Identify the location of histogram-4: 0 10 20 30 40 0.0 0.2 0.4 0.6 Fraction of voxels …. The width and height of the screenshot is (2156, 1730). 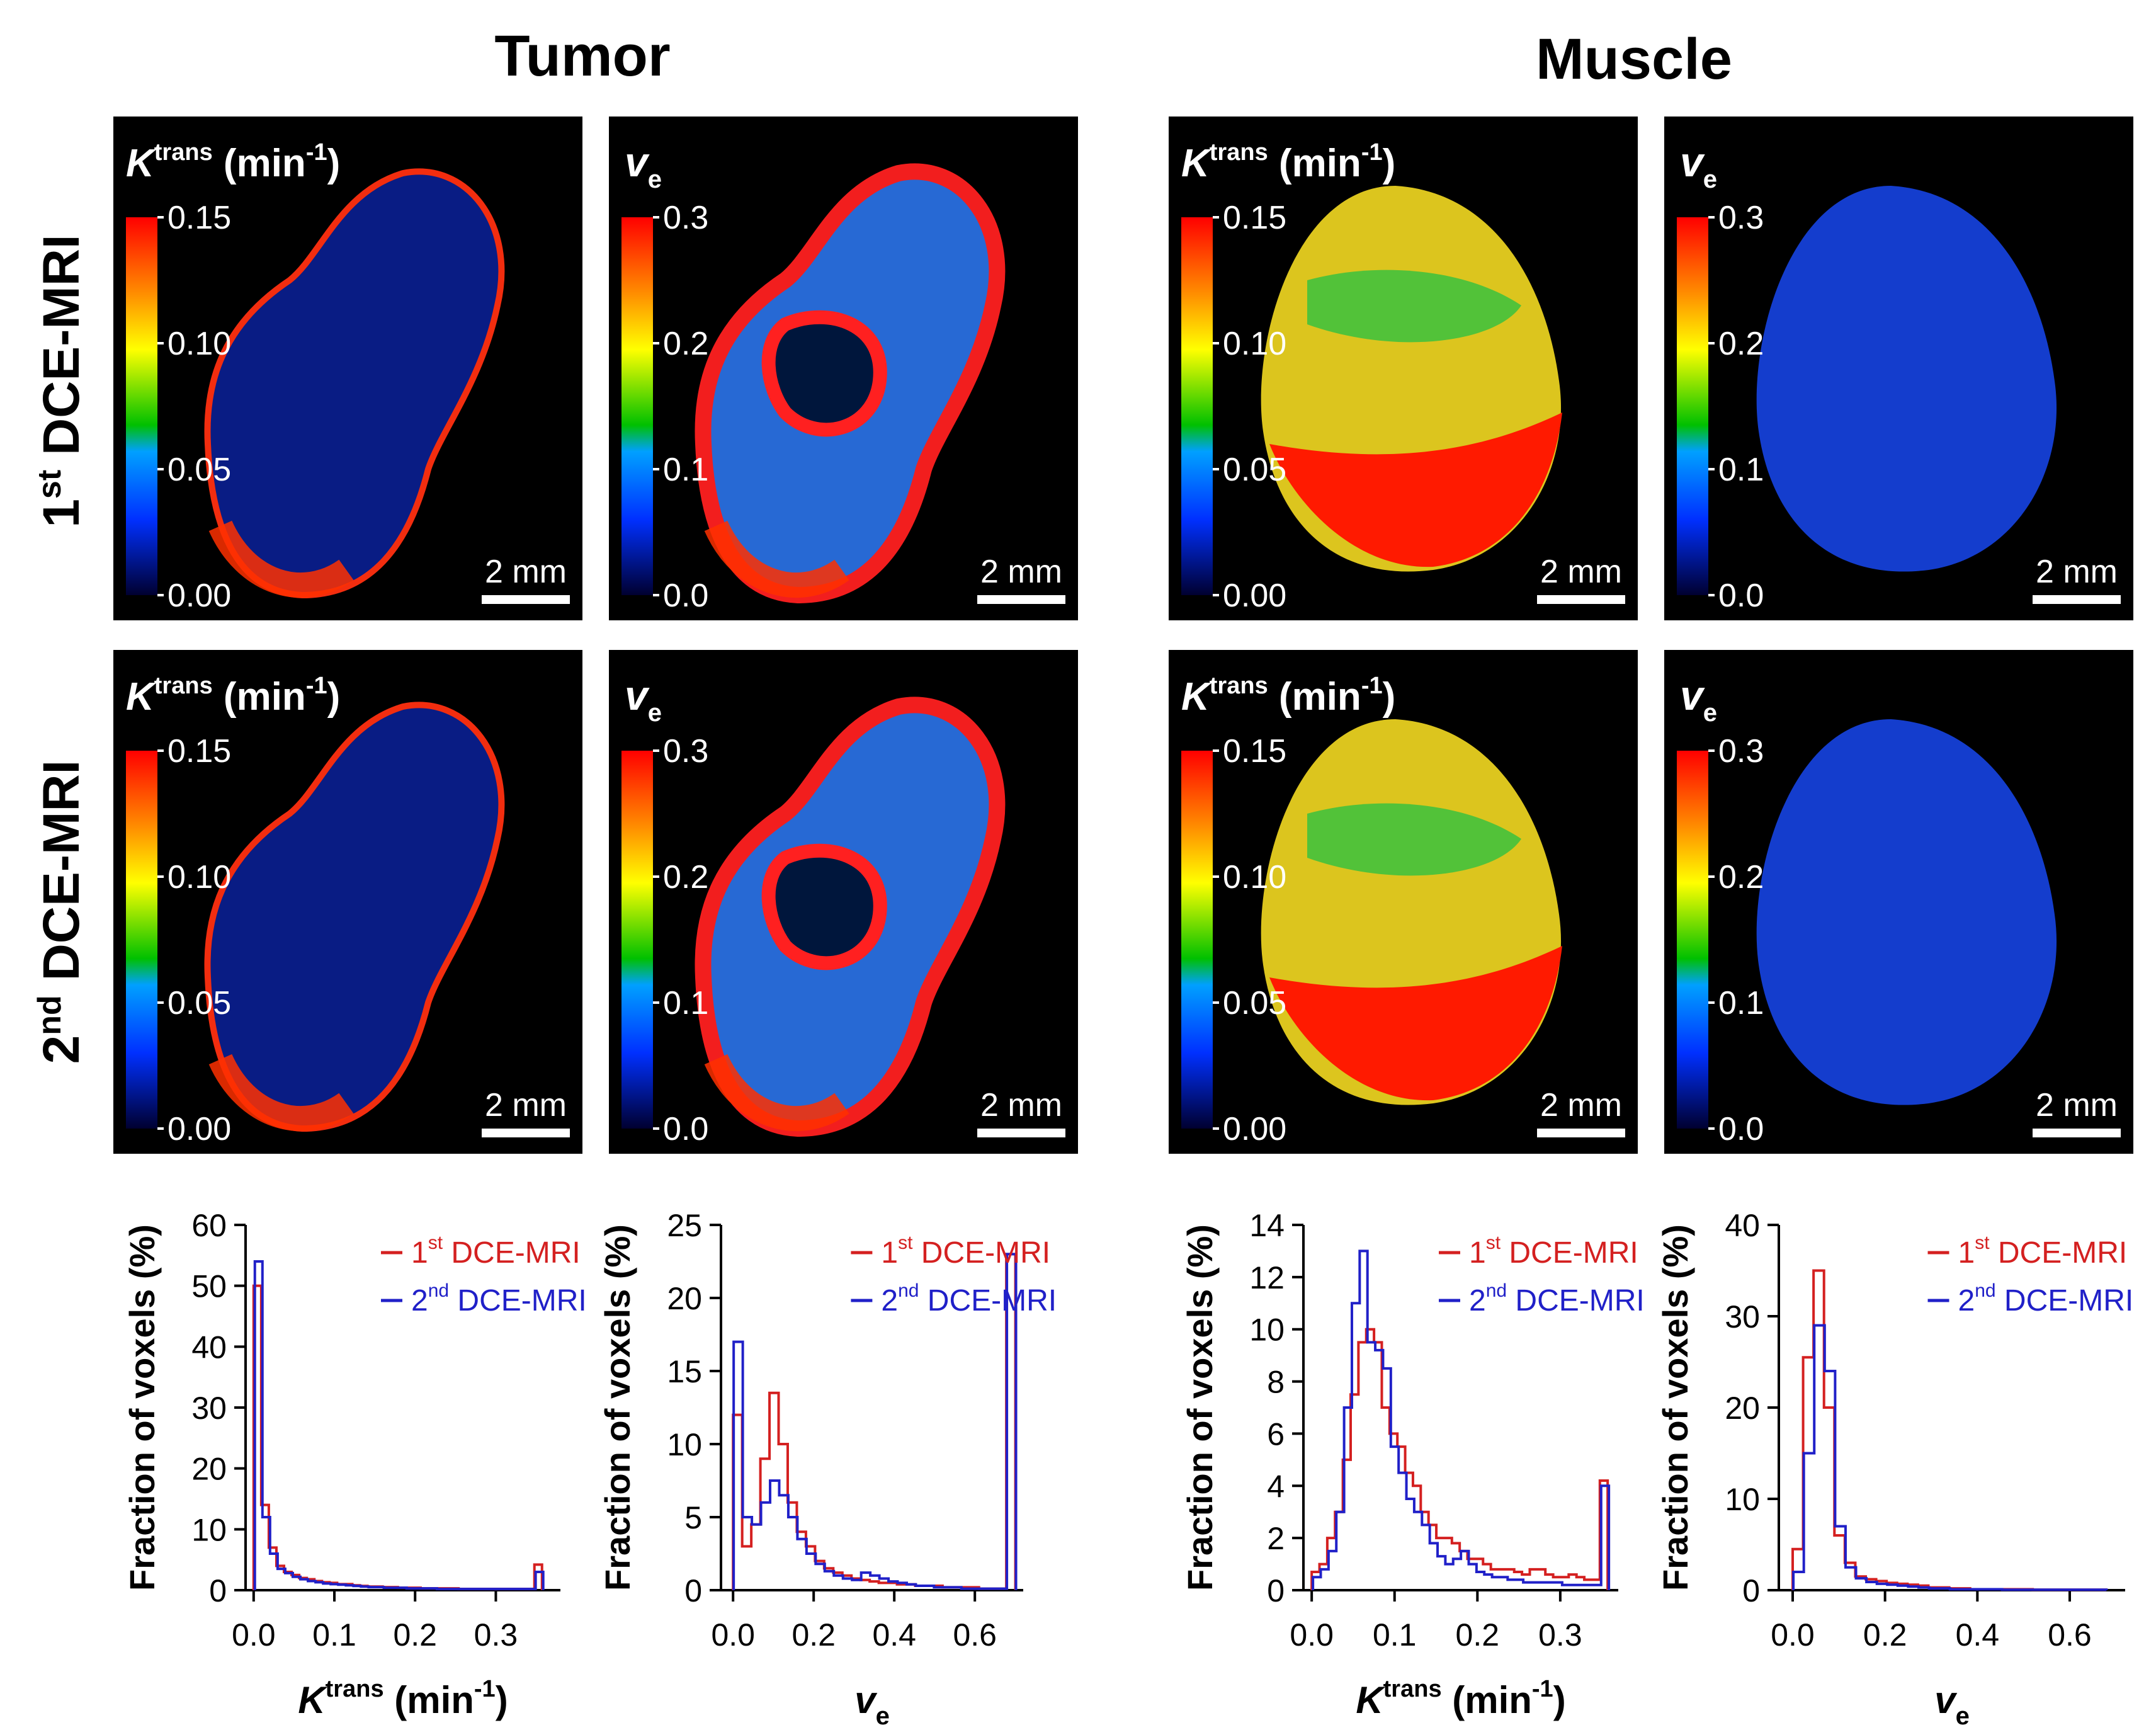
(1894, 1469).